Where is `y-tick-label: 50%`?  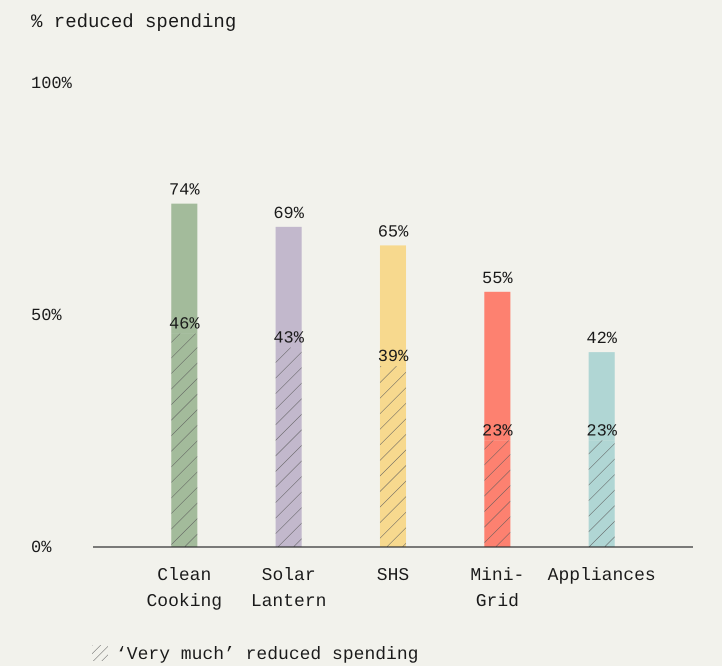
y-tick-label: 50% is located at coordinates (46, 316).